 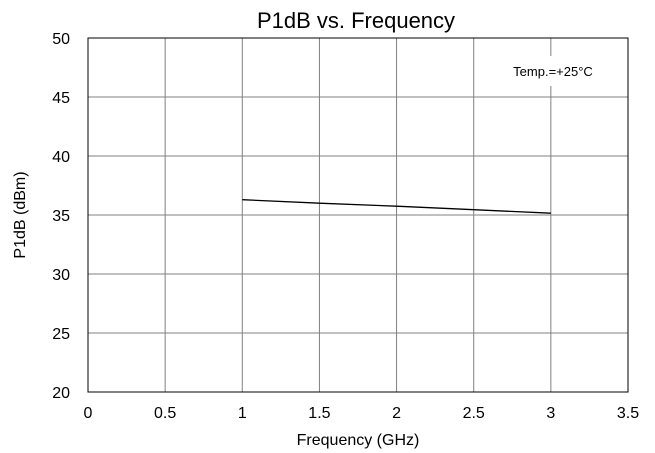 I want to click on x-tick-label: 3, so click(x=550, y=413).